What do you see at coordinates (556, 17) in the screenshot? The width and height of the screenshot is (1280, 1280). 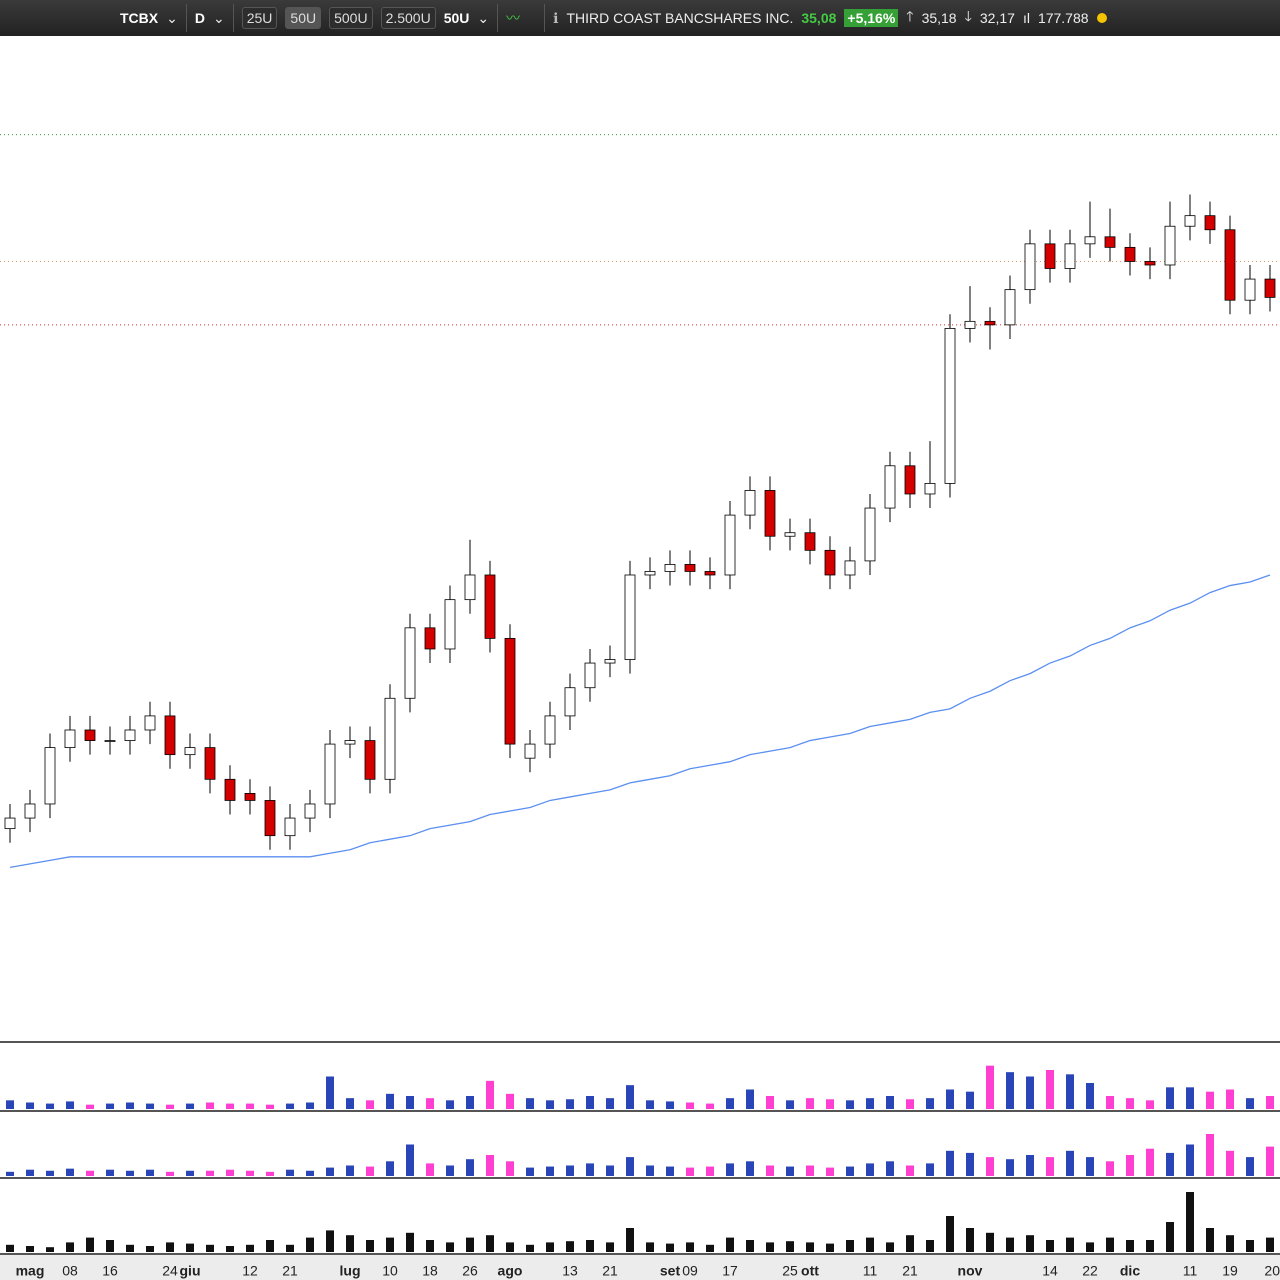 I see `info-icon: ℹ` at bounding box center [556, 17].